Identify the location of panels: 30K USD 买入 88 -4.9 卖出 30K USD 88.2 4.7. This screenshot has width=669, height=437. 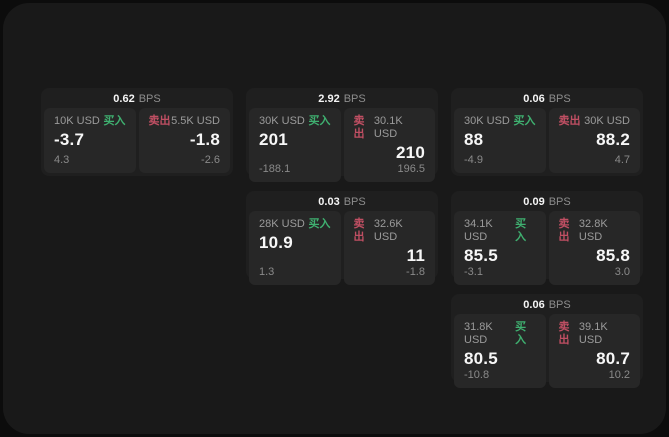
(547, 140).